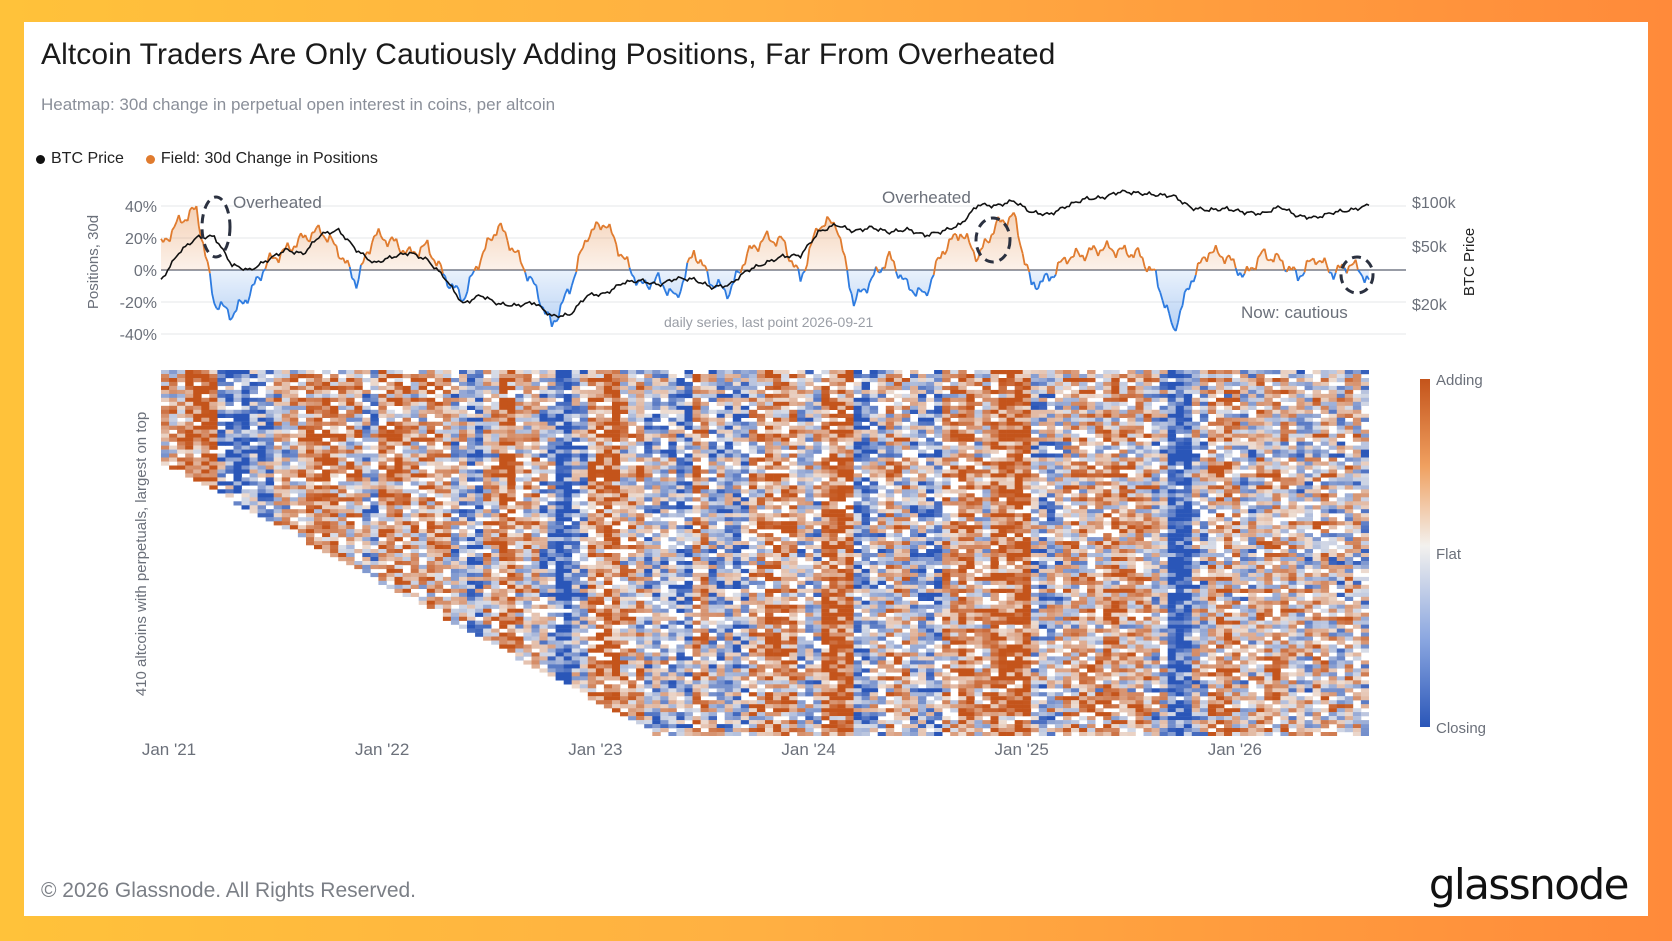 This screenshot has width=1672, height=941. I want to click on legend-item-positions: Field: 30d Change in Positions, so click(261, 159).